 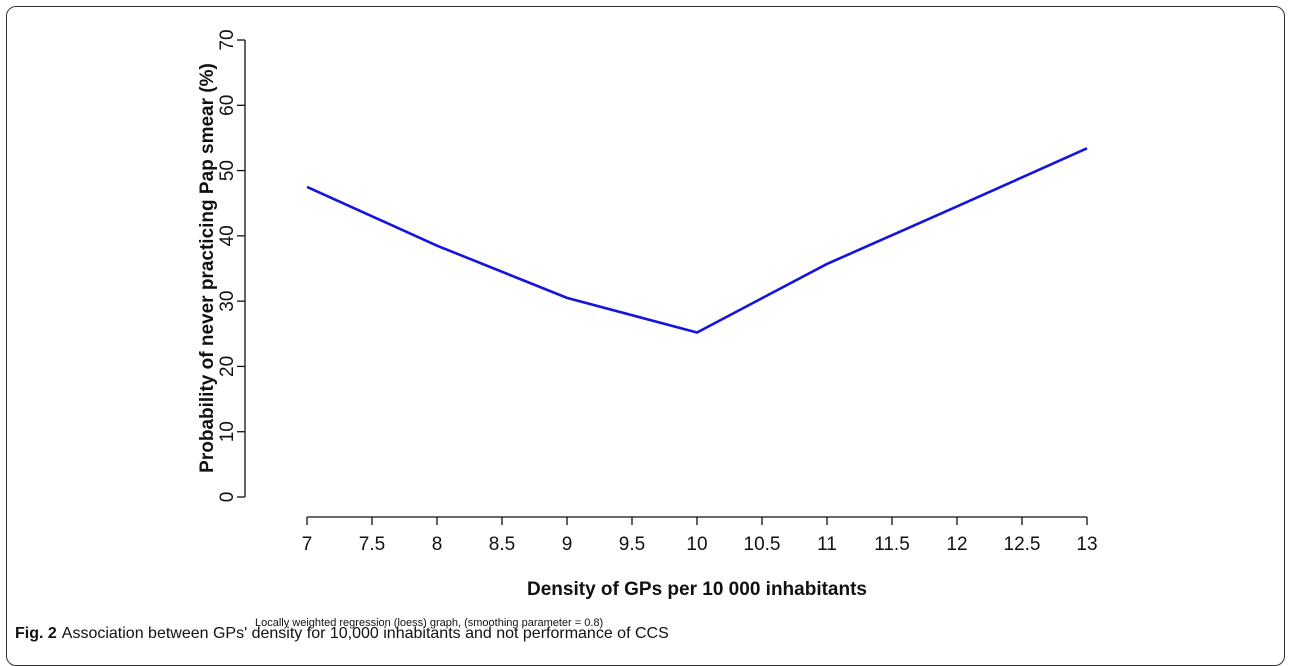 I want to click on y-tick-label: 10, so click(x=227, y=431).